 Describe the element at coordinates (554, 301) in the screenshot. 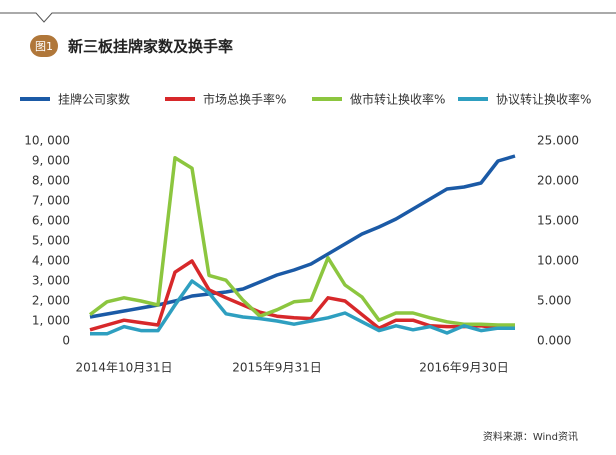

I see `y2-tick-label: 5.000` at that location.